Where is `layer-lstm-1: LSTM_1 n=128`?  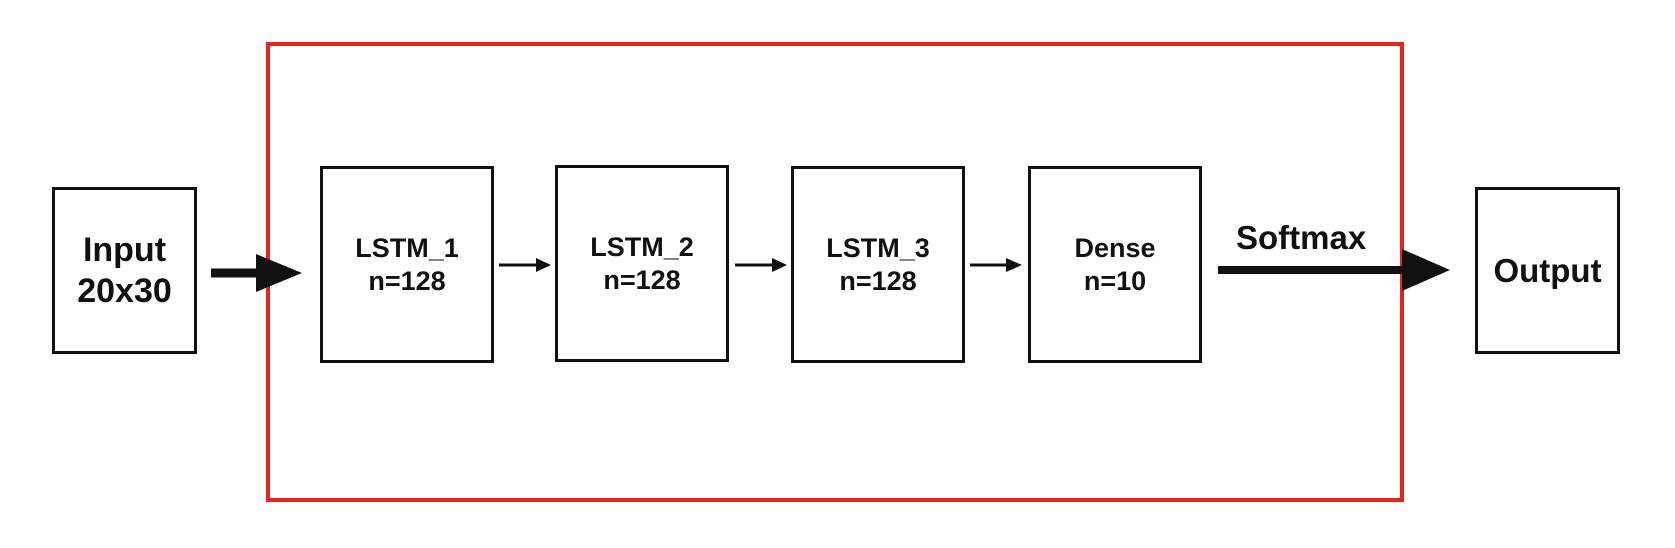 layer-lstm-1: LSTM_1 n=128 is located at coordinates (407, 264).